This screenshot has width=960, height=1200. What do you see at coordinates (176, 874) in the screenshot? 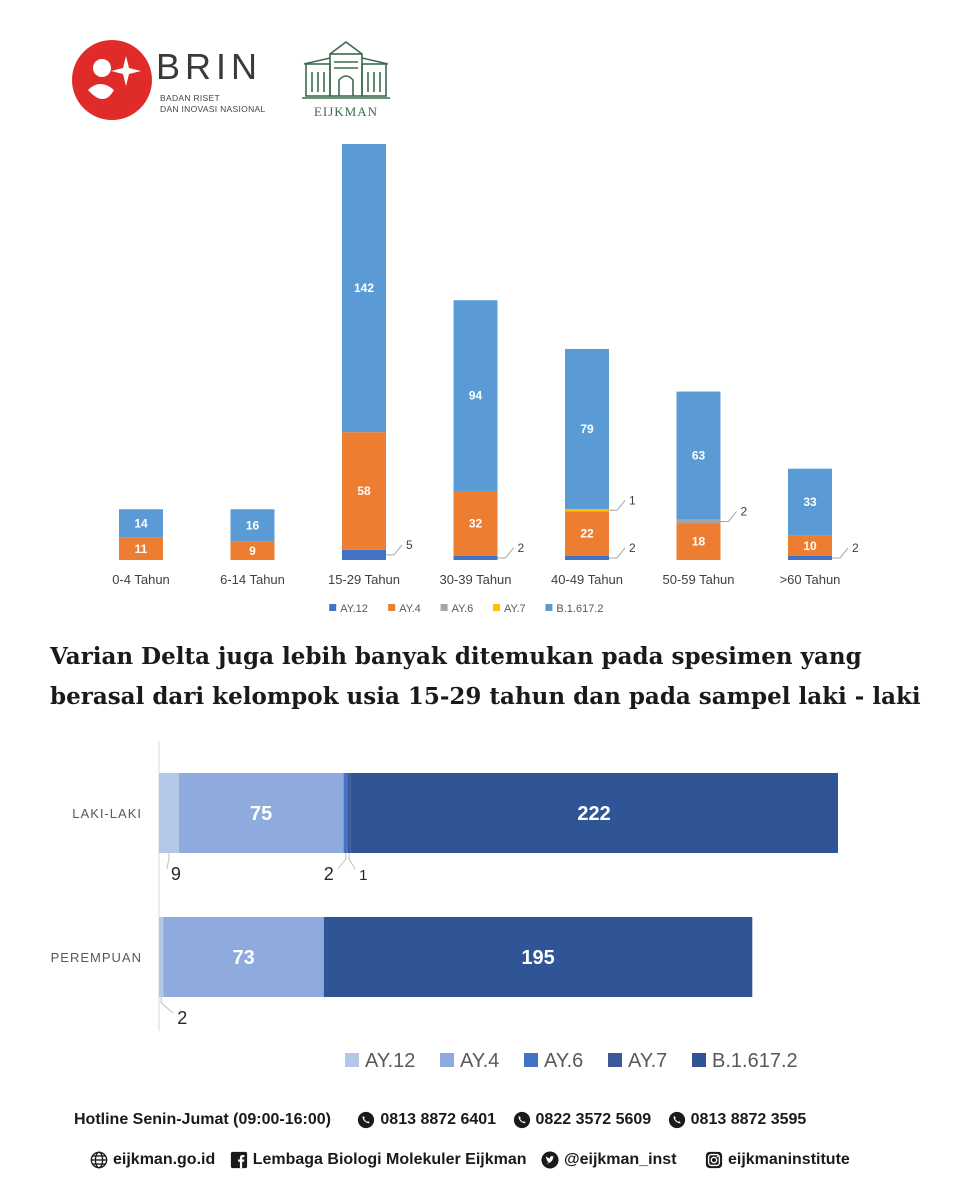
I see `data-label-laki-laki-ay-12: 9` at bounding box center [176, 874].